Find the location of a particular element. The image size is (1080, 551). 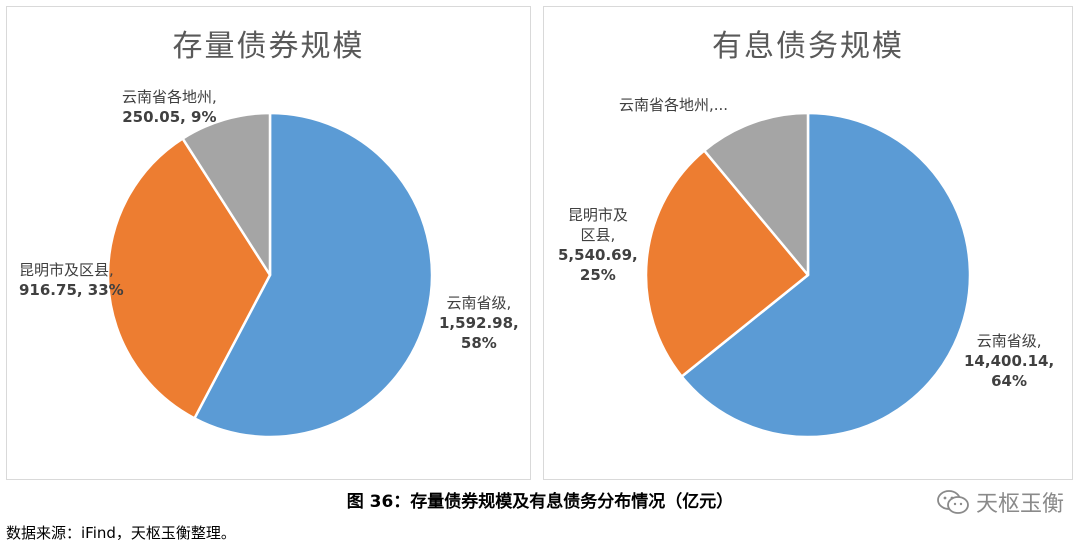

label-percent: 64% is located at coordinates (1009, 381).